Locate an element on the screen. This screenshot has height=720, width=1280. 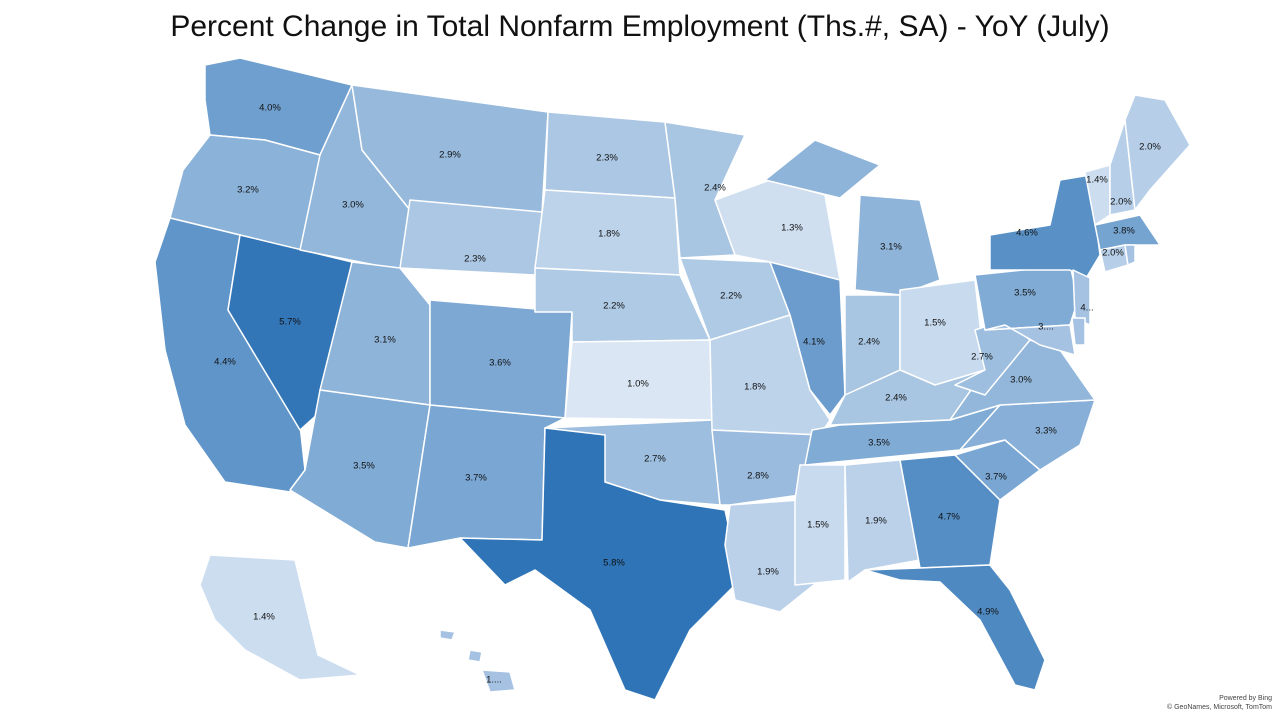
state-label-ar: 2.8% is located at coordinates (758, 476).